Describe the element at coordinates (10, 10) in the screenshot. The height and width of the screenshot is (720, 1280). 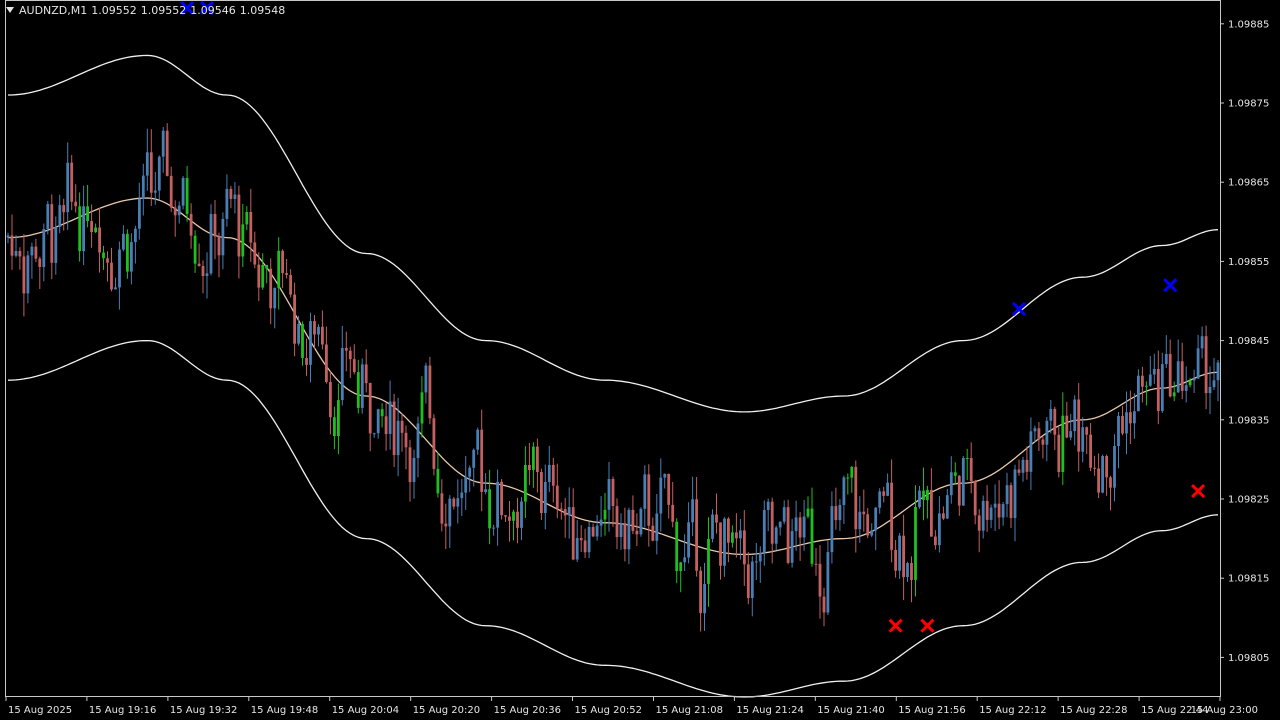
I see `chevron-down-icon` at that location.